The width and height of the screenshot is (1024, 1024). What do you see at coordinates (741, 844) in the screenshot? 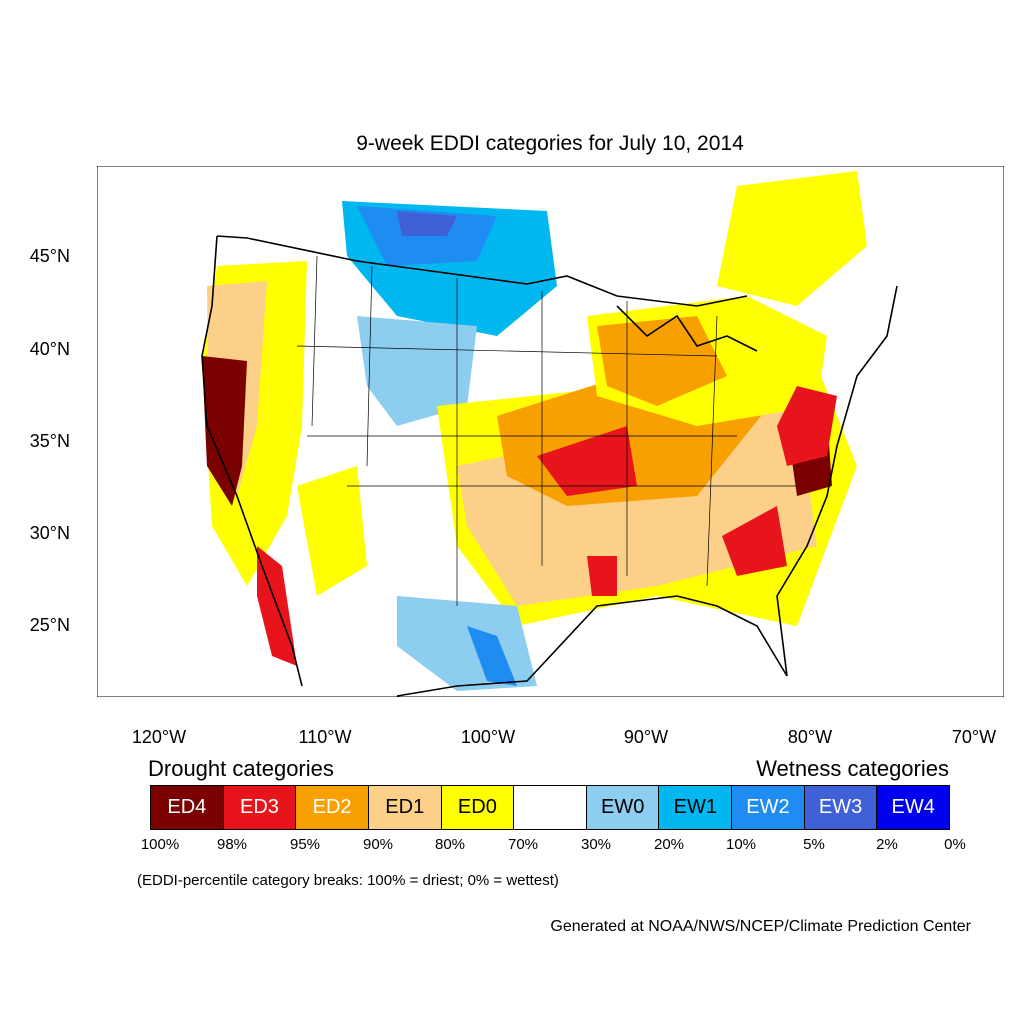
I see `pct-label: 10%` at bounding box center [741, 844].